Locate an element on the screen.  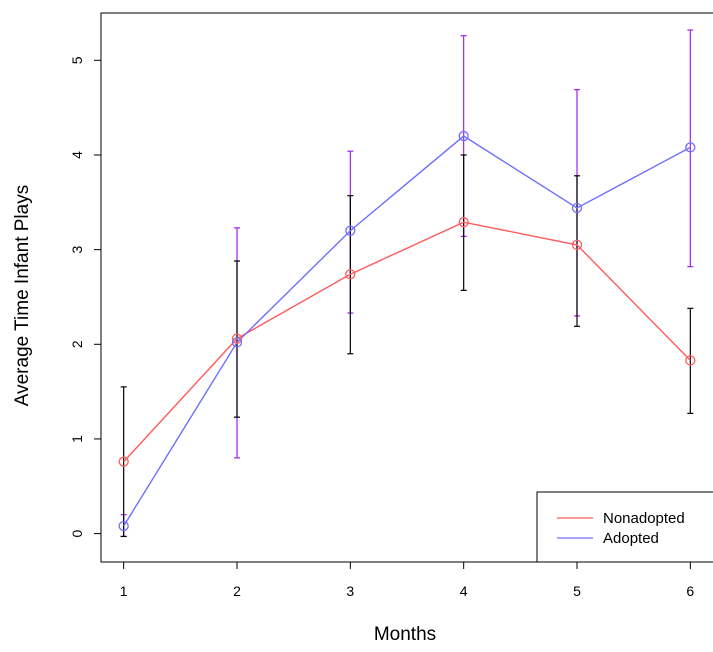
x-tick-label: 3 is located at coordinates (350, 591).